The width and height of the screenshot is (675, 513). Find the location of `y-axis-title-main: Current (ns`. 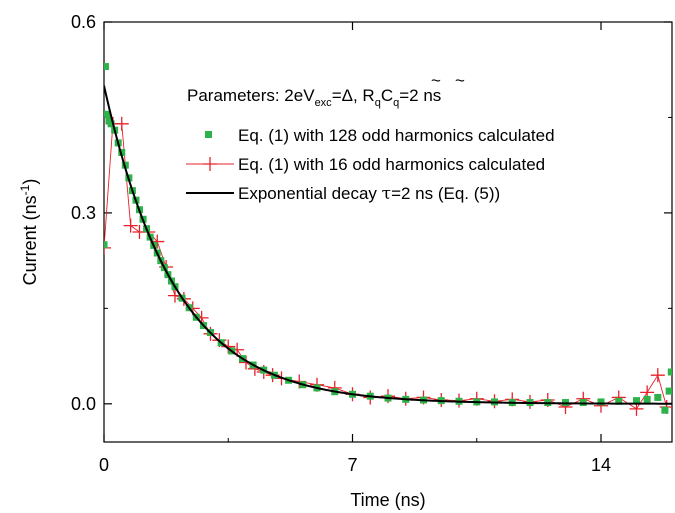

y-axis-title-main: Current (ns is located at coordinates (30, 240).